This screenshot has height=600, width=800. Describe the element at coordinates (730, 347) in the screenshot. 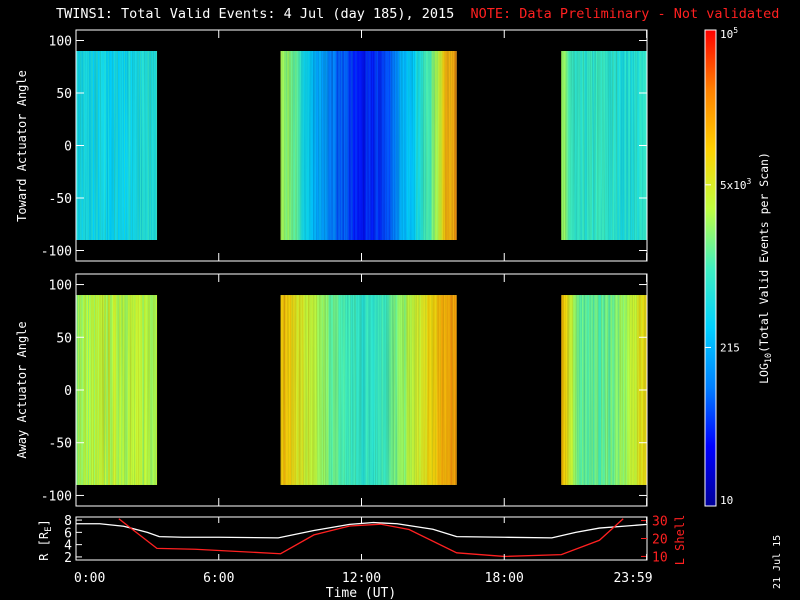

I see `colorbar-tick-label: 215` at that location.